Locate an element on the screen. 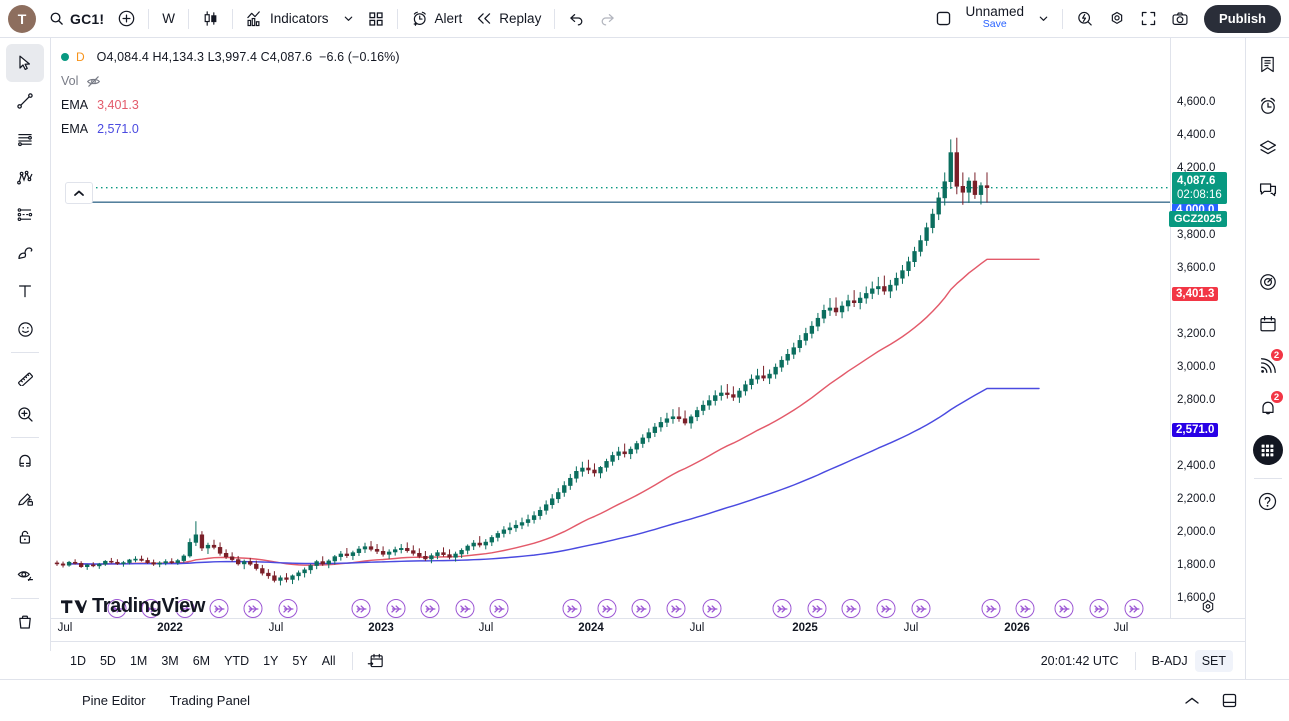 The height and width of the screenshot is (721, 1289). layout-menu-button is located at coordinates (1043, 19).